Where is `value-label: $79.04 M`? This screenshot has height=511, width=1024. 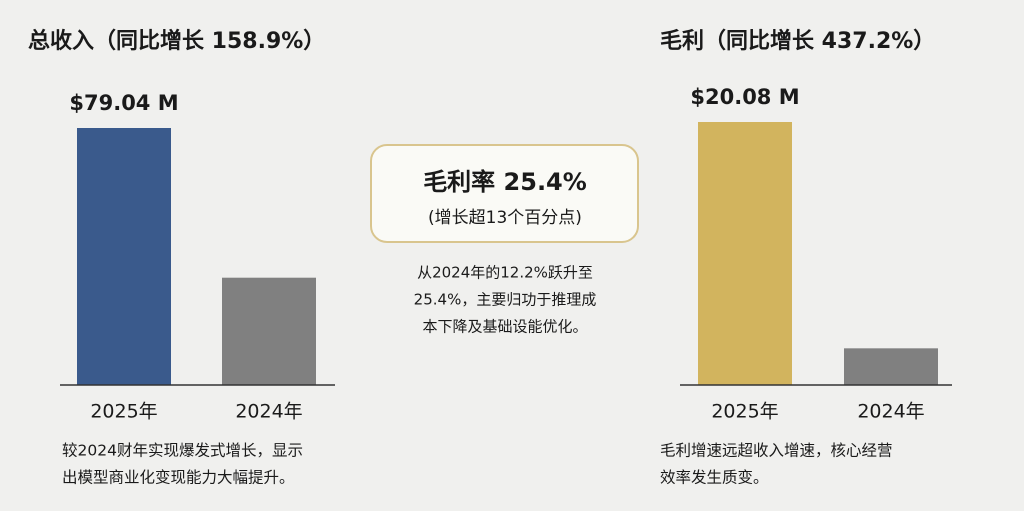 value-label: $79.04 M is located at coordinates (123, 103).